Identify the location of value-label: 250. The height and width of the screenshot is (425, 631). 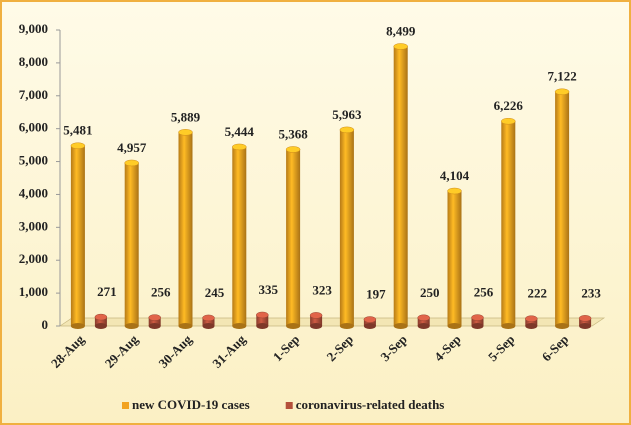
(430, 292).